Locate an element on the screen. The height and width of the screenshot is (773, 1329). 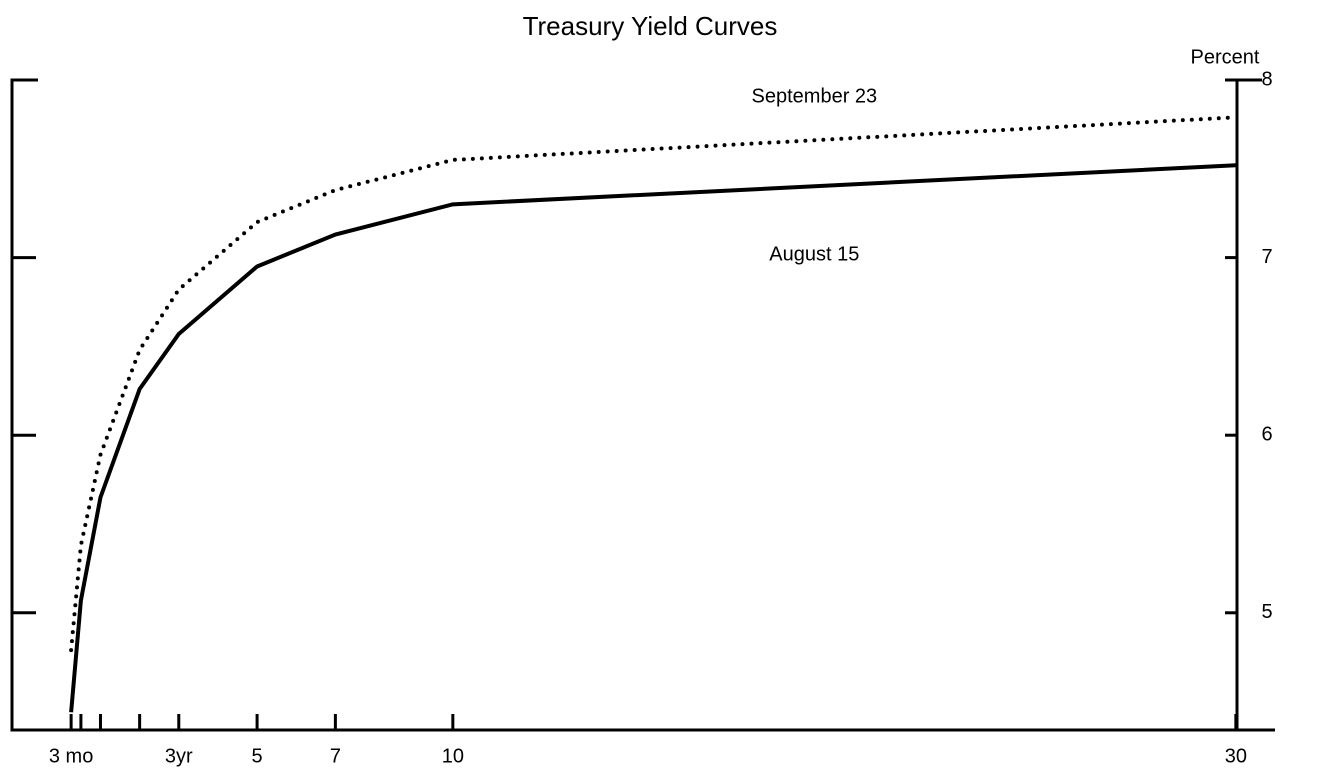
x-tick-label: 3 mo is located at coordinates (71, 756).